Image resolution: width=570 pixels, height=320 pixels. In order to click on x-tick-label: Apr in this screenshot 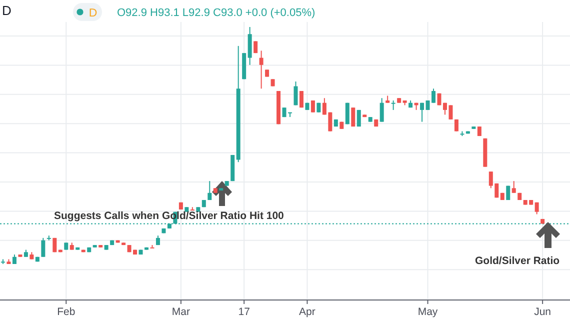, I will do `click(307, 312)`.